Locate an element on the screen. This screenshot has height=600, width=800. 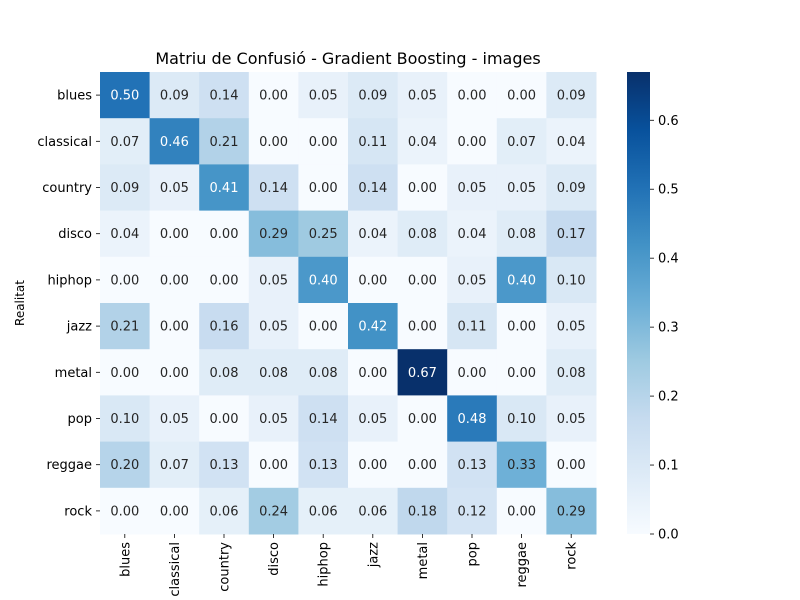
cell-value-label: 0.41 is located at coordinates (224, 188).